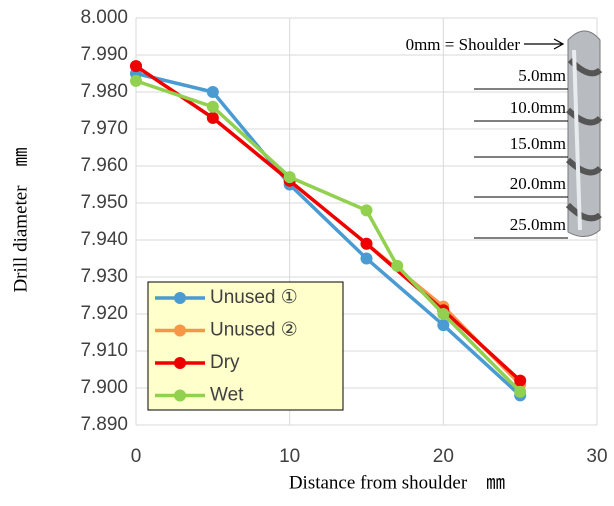 Image resolution: width=614 pixels, height=506 pixels. Describe the element at coordinates (136, 456) in the screenshot. I see `x-tick-label: 0` at that location.